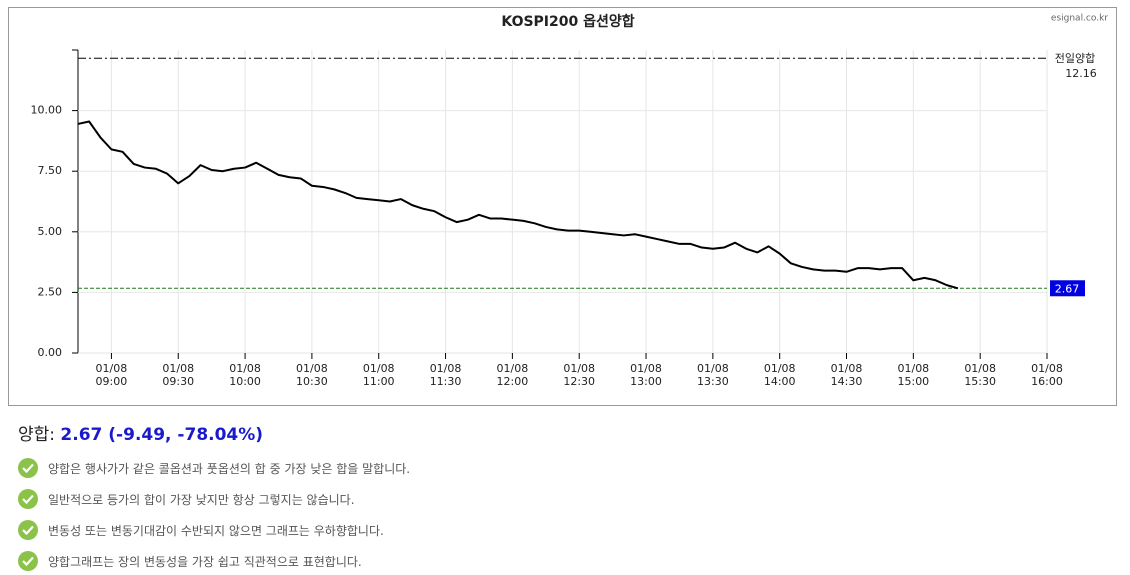 The width and height of the screenshot is (1130, 575). I want to click on summary-label: 양합:, so click(37, 435).